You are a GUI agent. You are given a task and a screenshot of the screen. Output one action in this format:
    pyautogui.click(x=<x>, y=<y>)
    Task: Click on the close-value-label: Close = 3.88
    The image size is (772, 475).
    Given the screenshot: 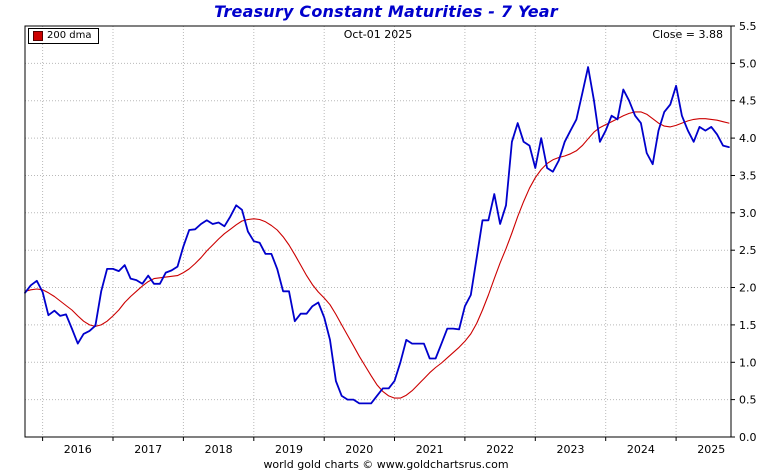 What is the action you would take?
    pyautogui.click(x=687, y=34)
    